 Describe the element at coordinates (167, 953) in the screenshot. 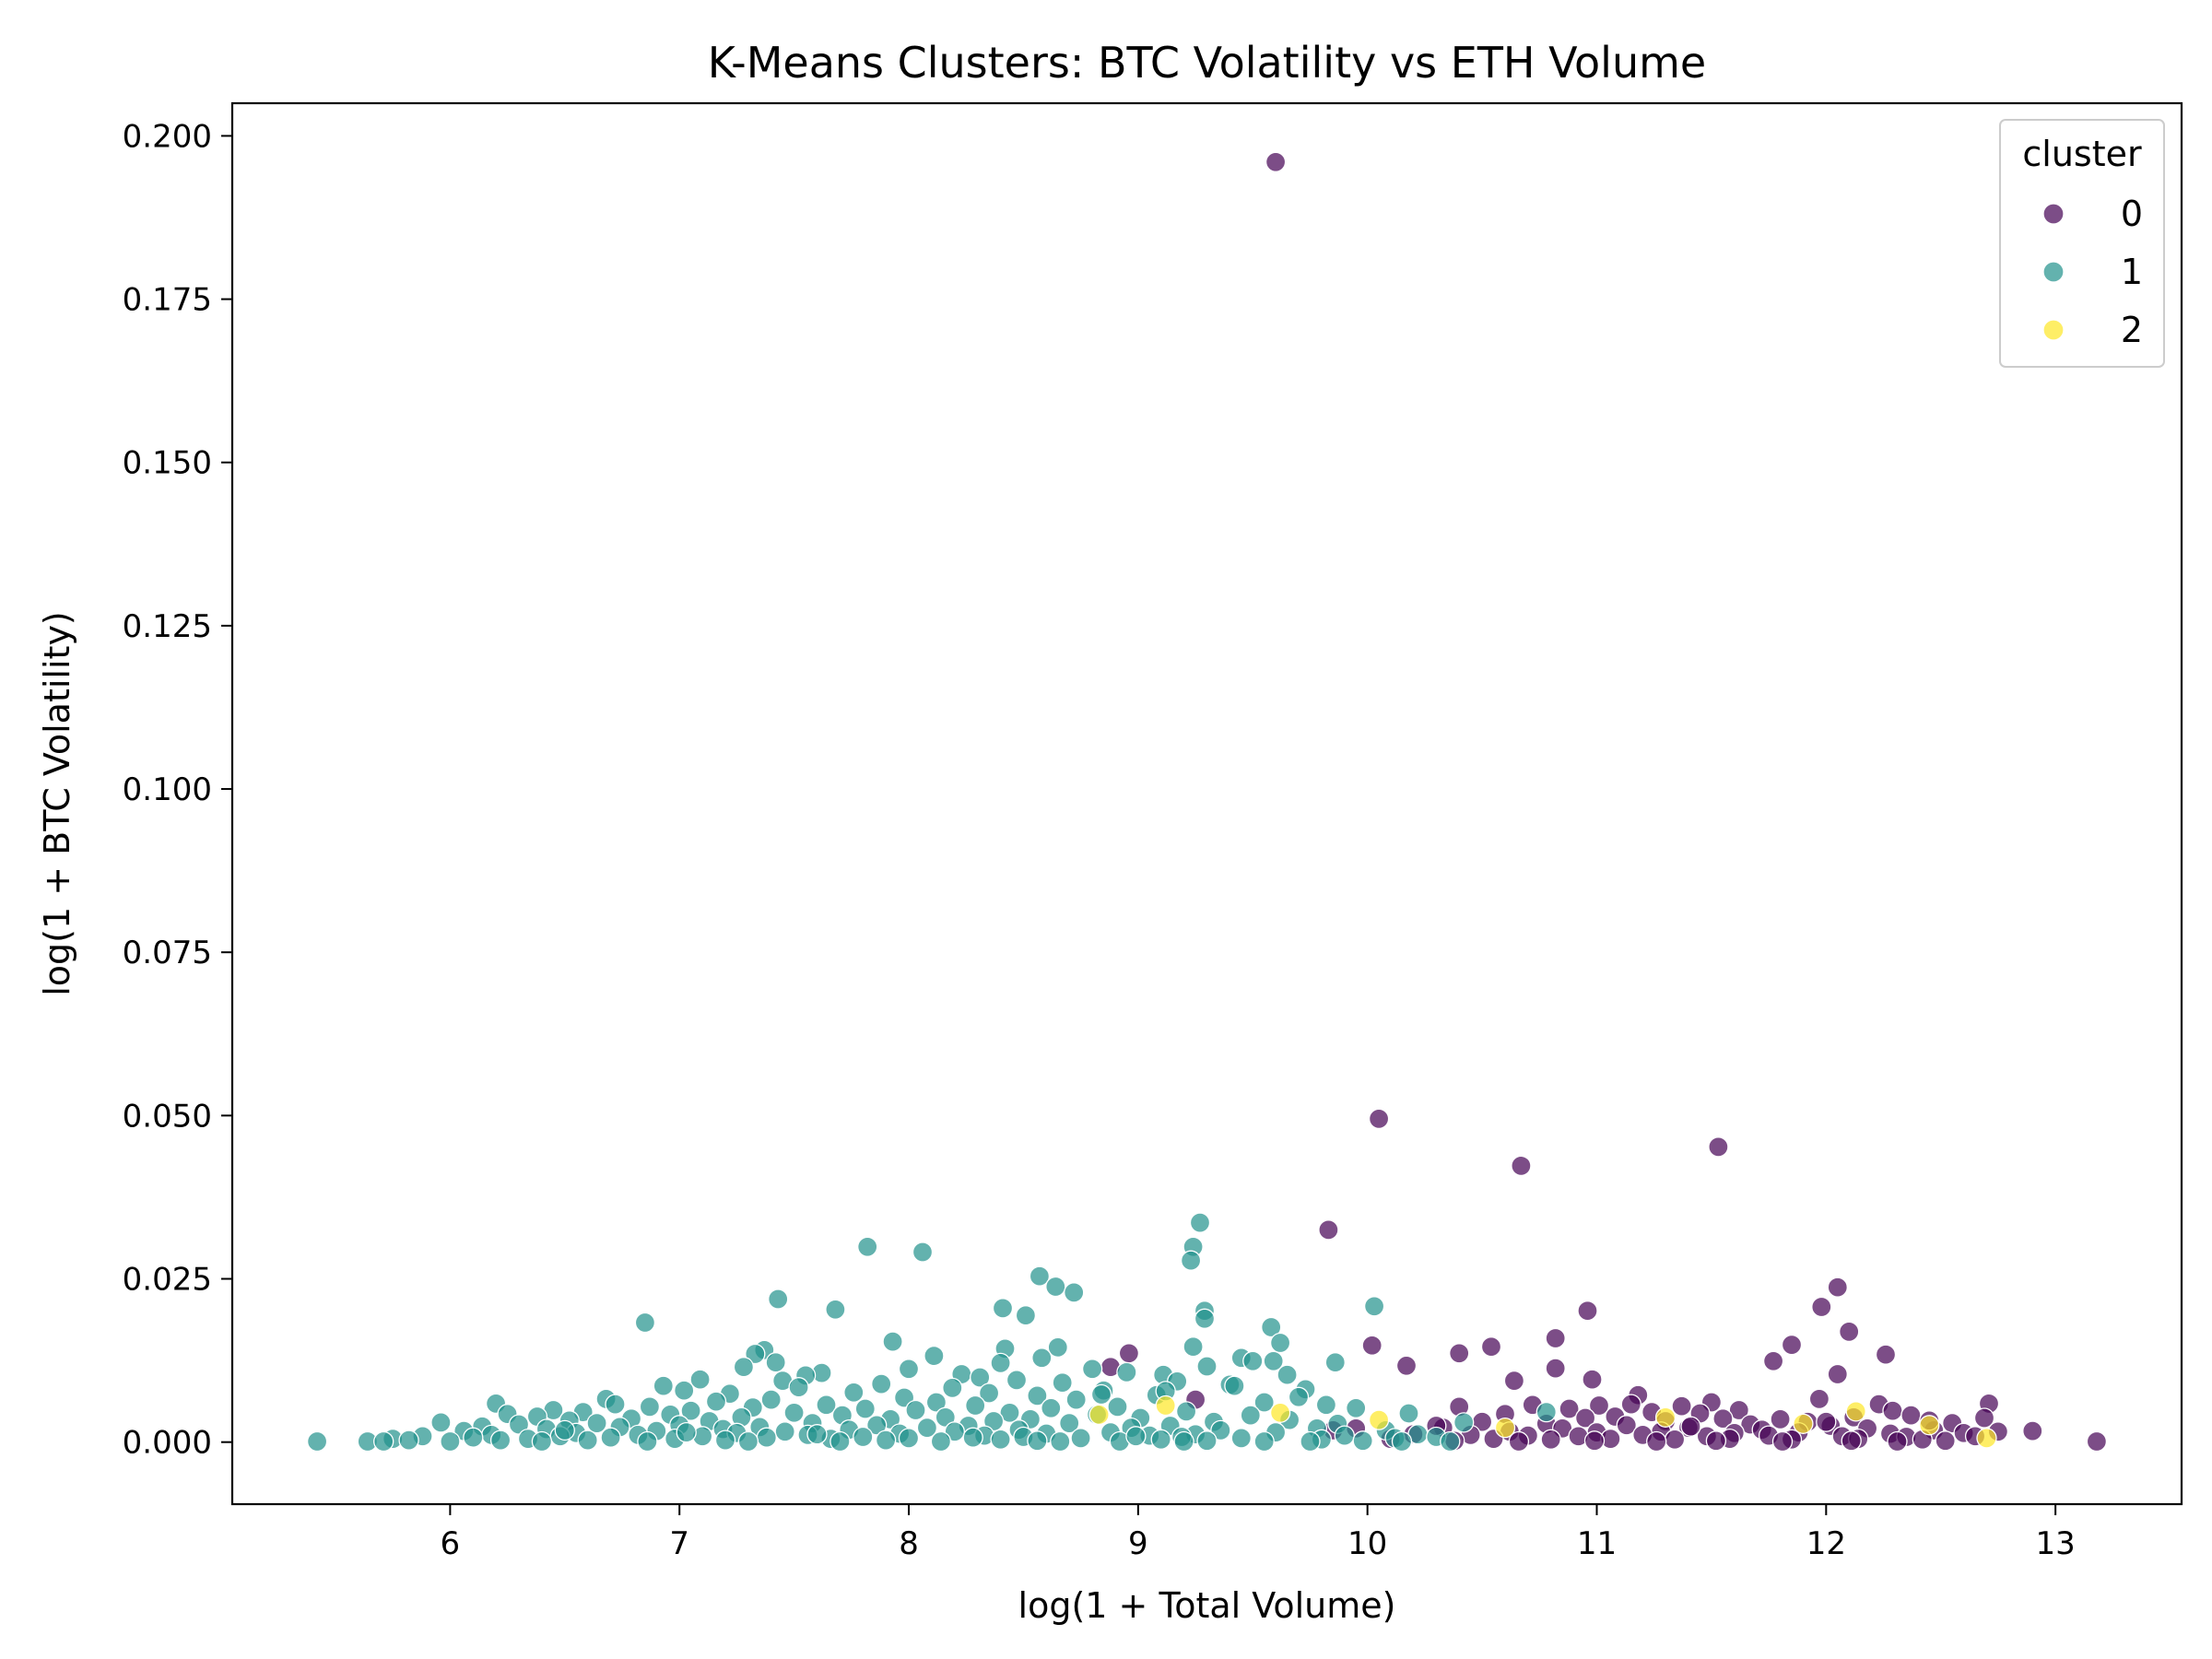

I see `y-tick-label: 0.075` at that location.